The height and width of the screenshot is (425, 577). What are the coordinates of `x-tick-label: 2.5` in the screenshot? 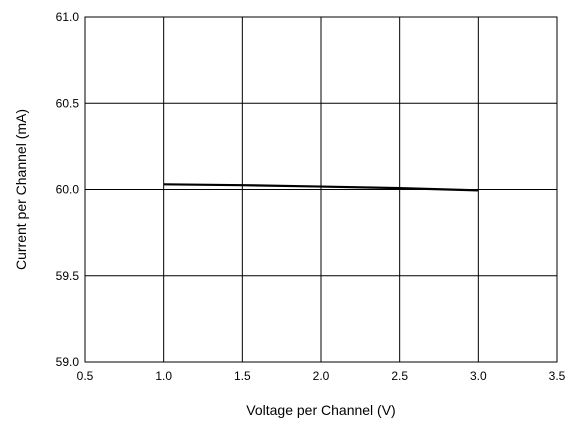 It's located at (399, 376).